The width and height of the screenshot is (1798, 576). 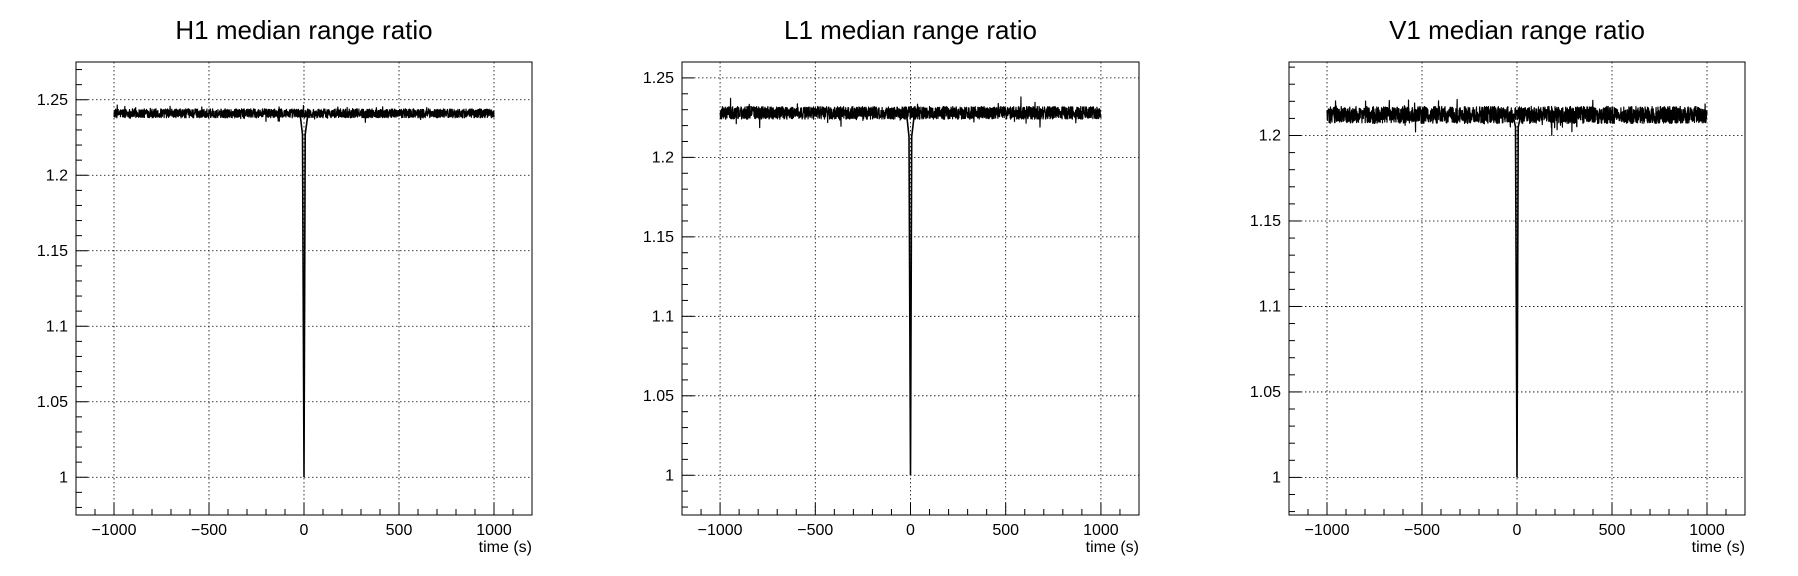 What do you see at coordinates (1517, 30) in the screenshot?
I see `chart-title: V1 median range ratio` at bounding box center [1517, 30].